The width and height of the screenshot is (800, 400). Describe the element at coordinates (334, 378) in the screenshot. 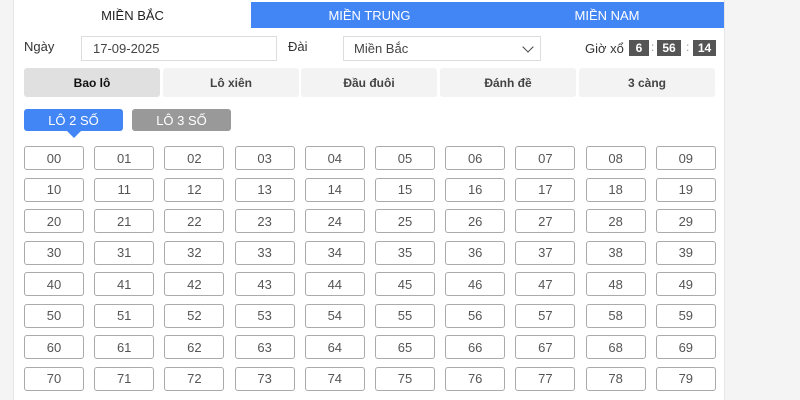

I see `number-cell: 74` at that location.